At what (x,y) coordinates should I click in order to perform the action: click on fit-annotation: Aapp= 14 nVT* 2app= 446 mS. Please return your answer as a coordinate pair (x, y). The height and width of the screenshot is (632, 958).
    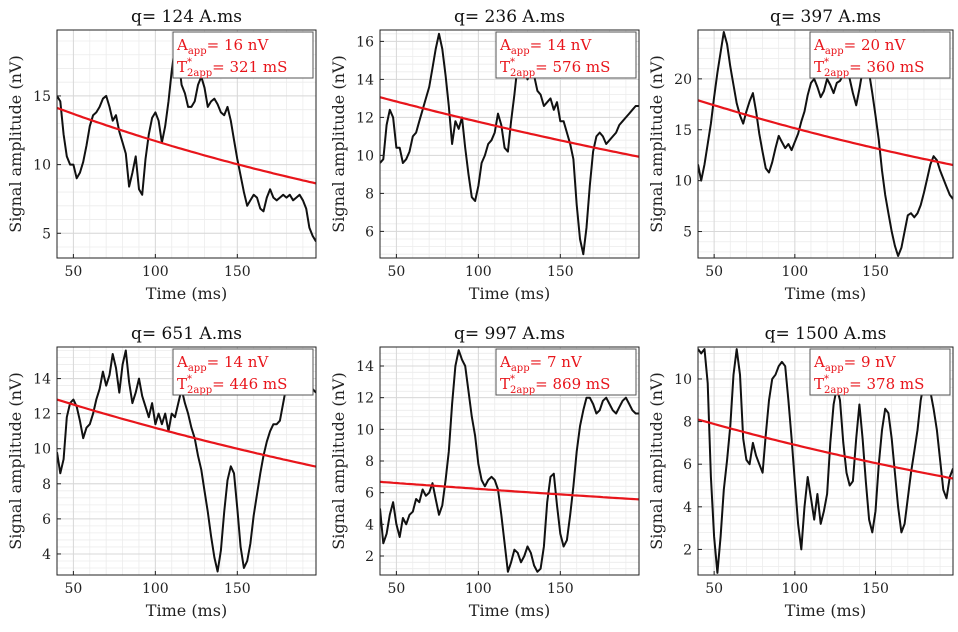
    Looking at the image, I should click on (243, 372).